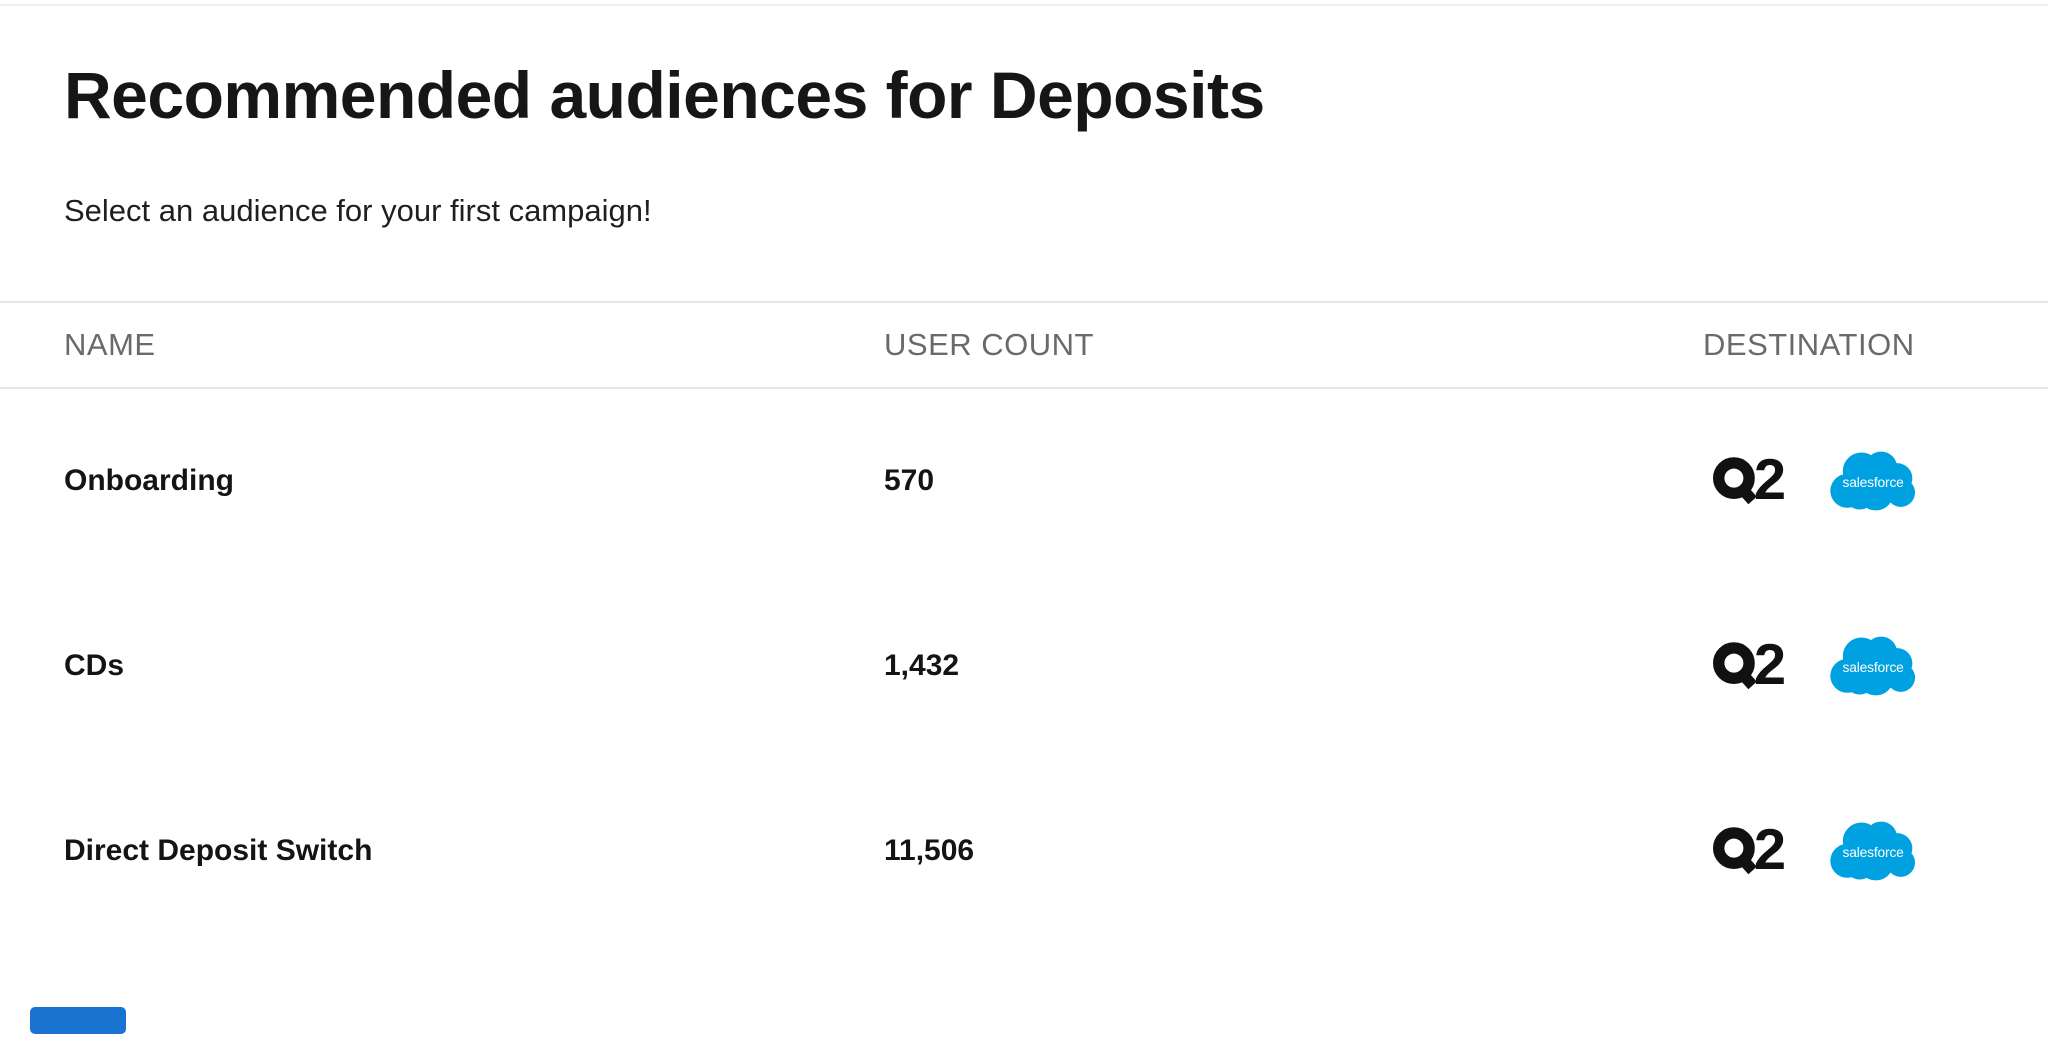  What do you see at coordinates (78, 1020) in the screenshot?
I see `bottom-partial-button` at bounding box center [78, 1020].